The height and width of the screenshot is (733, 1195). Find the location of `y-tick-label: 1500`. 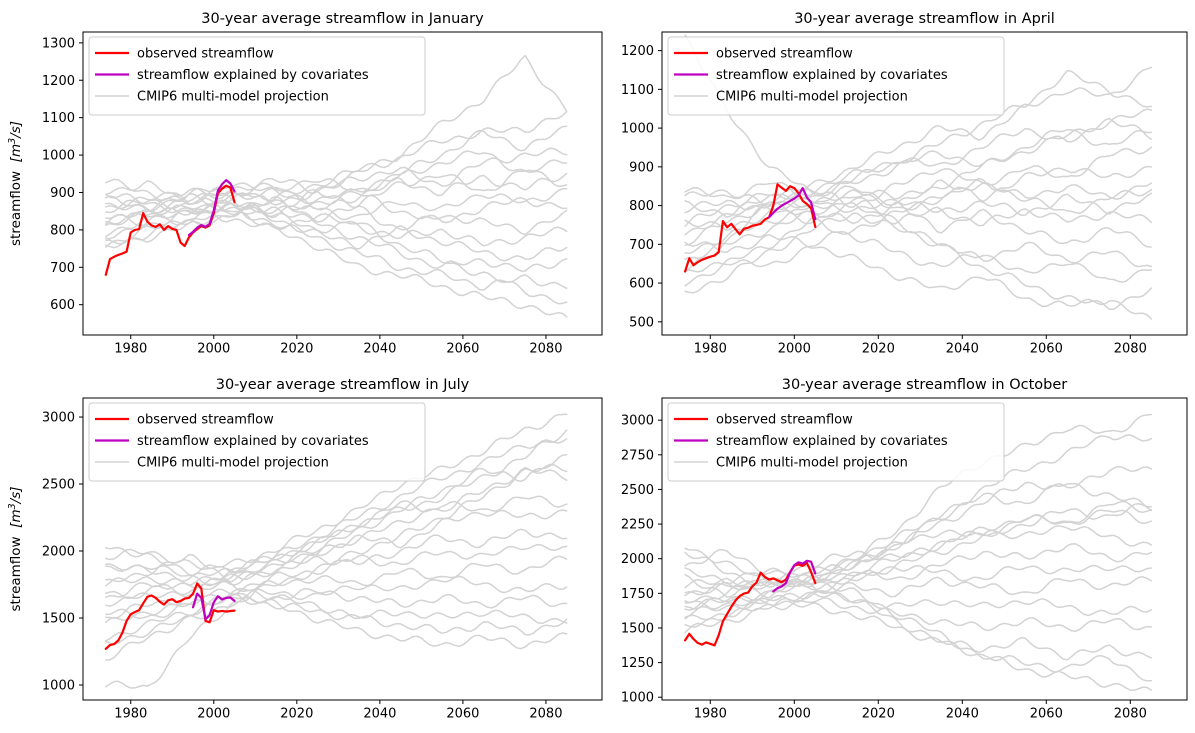

y-tick-label: 1500 is located at coordinates (637, 628).